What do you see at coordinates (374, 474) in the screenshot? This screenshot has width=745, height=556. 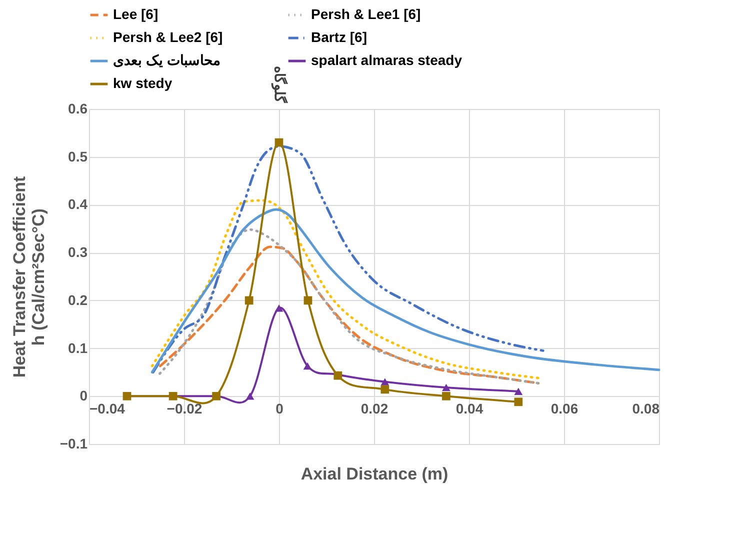 I see `x-axis-title: Axial Distance (m)` at bounding box center [374, 474].